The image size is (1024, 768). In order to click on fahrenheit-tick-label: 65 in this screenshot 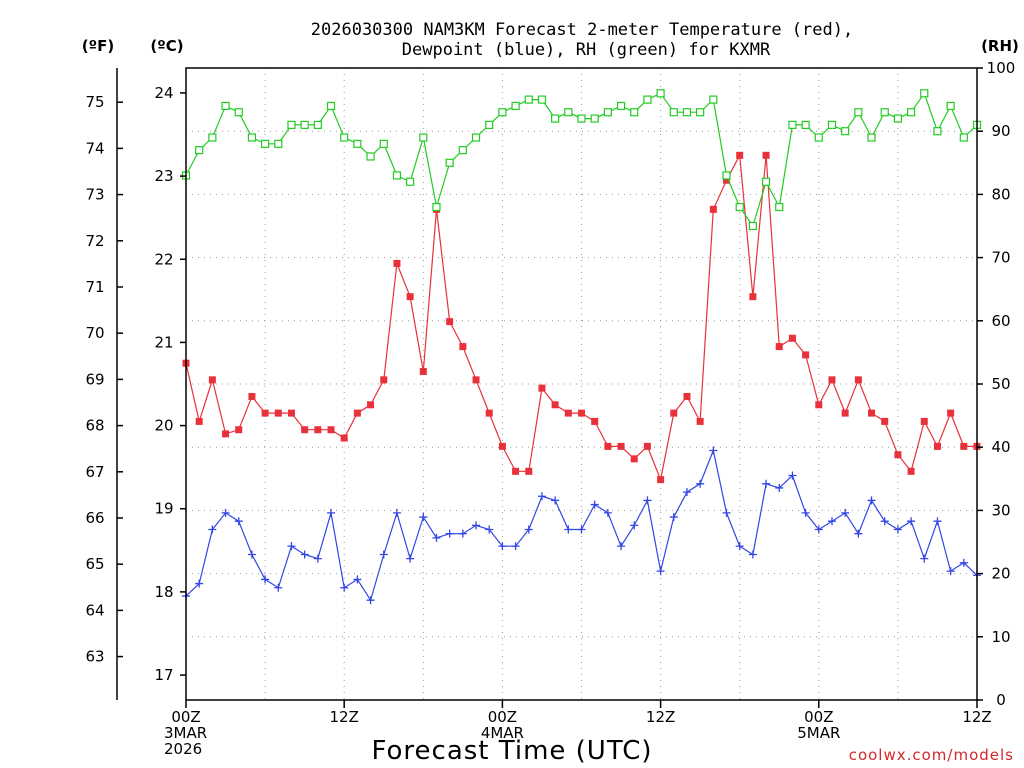, I will do `click(94, 564)`.